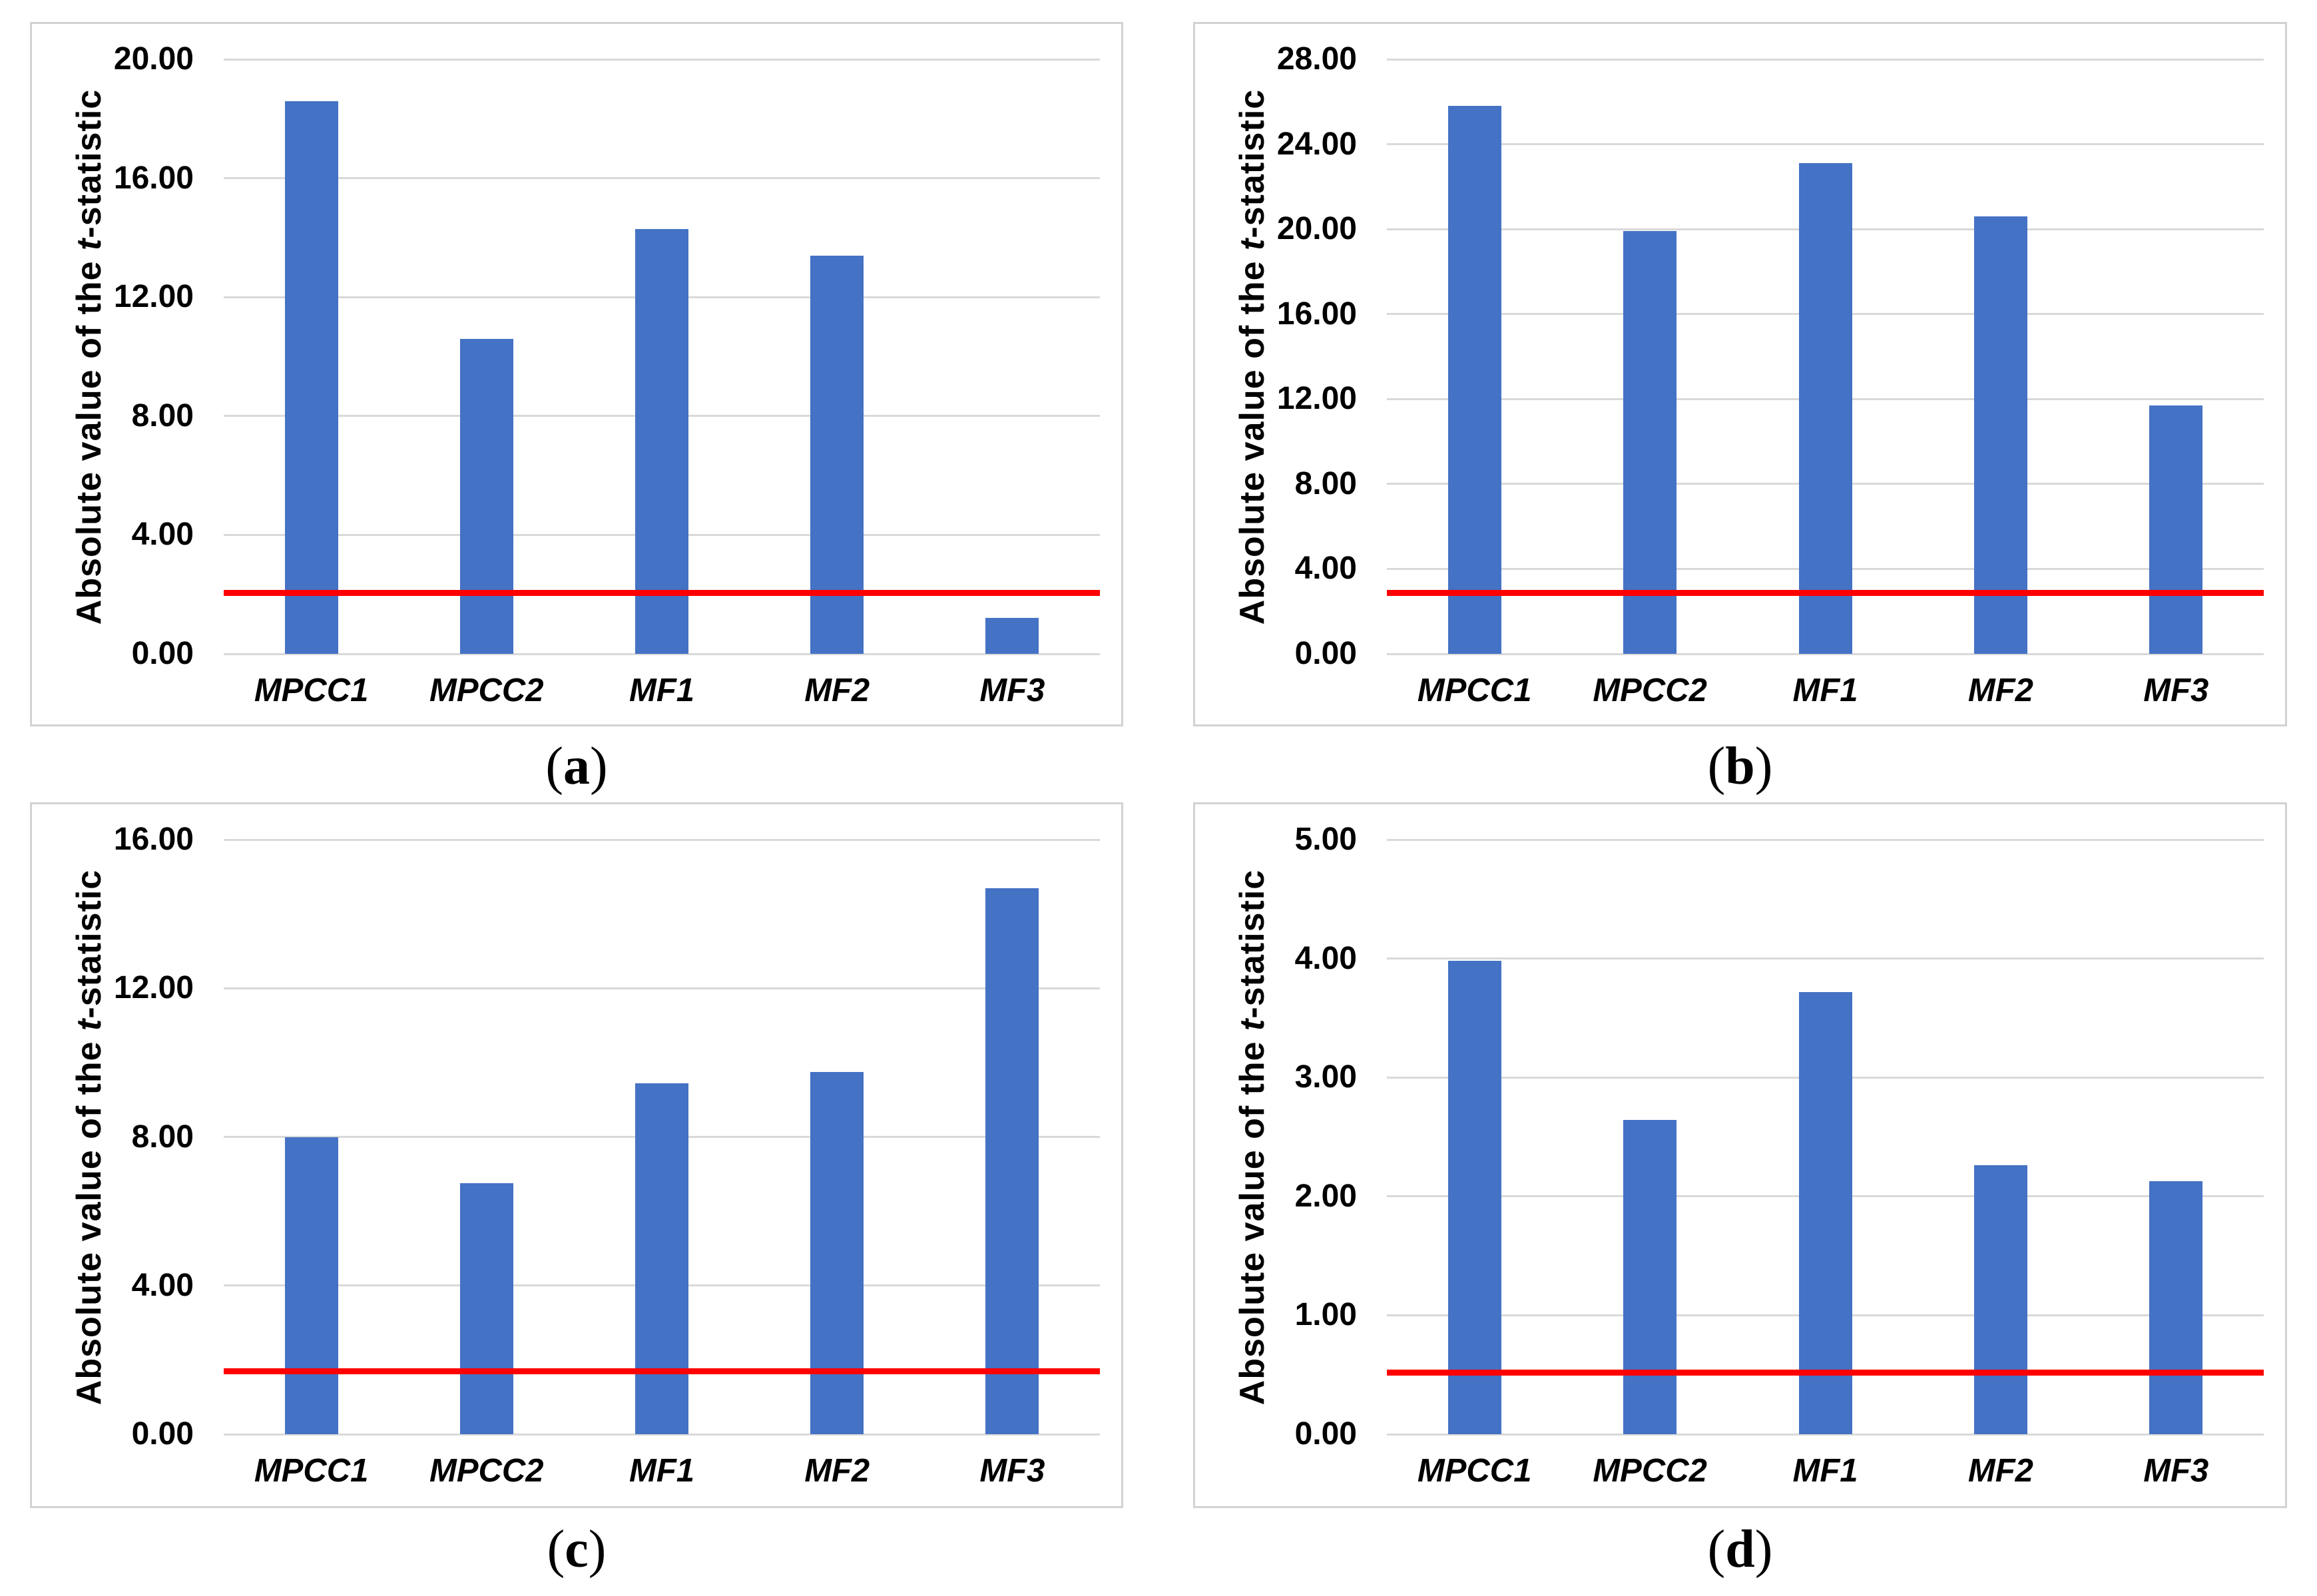 This screenshot has width=2317, height=1596. Describe the element at coordinates (1325, 1315) in the screenshot. I see `y-tick-label: 1.00` at that location.